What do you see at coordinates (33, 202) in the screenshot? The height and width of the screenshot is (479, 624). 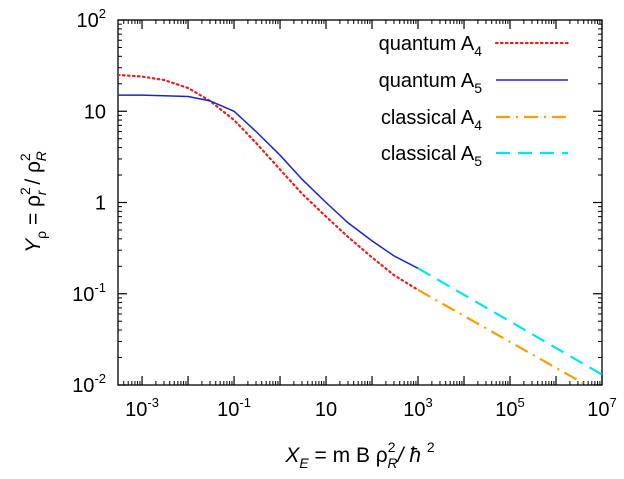 I see `y-axis-label: Yρ = ρ2r / ρ2R` at bounding box center [33, 202].